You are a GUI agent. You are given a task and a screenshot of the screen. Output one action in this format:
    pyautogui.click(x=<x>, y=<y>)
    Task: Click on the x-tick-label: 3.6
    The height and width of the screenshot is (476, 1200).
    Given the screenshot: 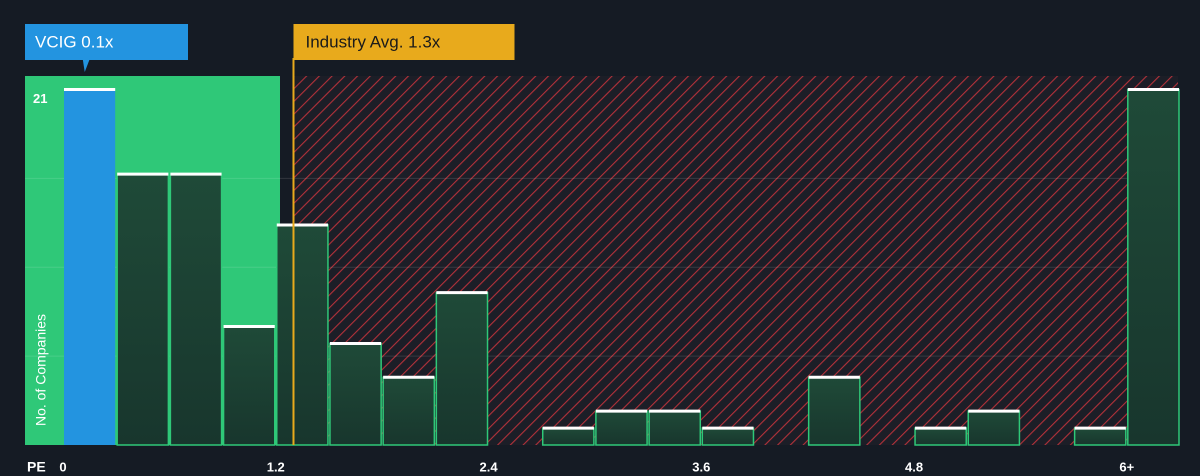 What is the action you would take?
    pyautogui.click(x=701, y=466)
    